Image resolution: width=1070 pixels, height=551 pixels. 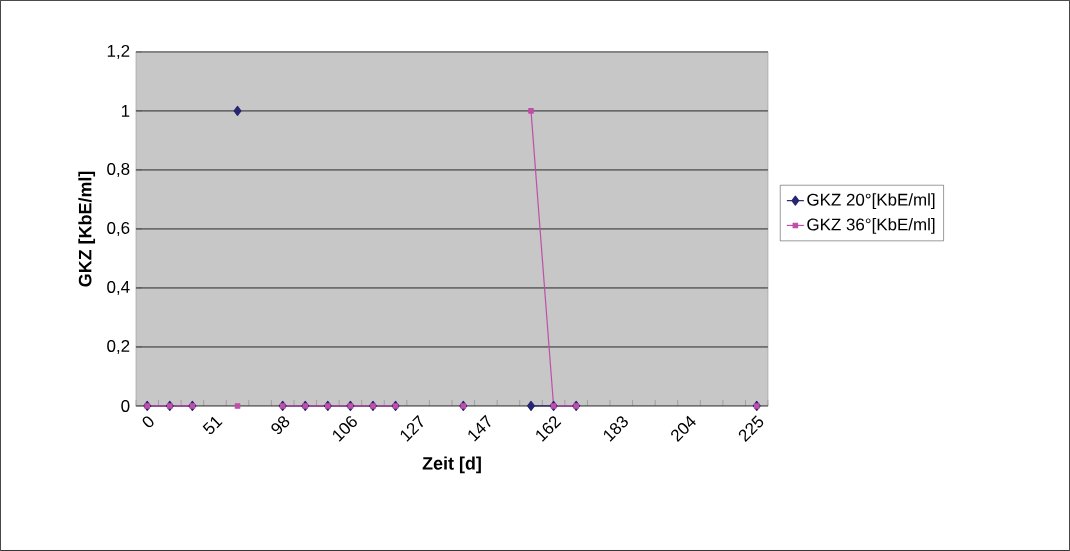 What do you see at coordinates (125, 406) in the screenshot?
I see `y-tick-label: 0` at bounding box center [125, 406].